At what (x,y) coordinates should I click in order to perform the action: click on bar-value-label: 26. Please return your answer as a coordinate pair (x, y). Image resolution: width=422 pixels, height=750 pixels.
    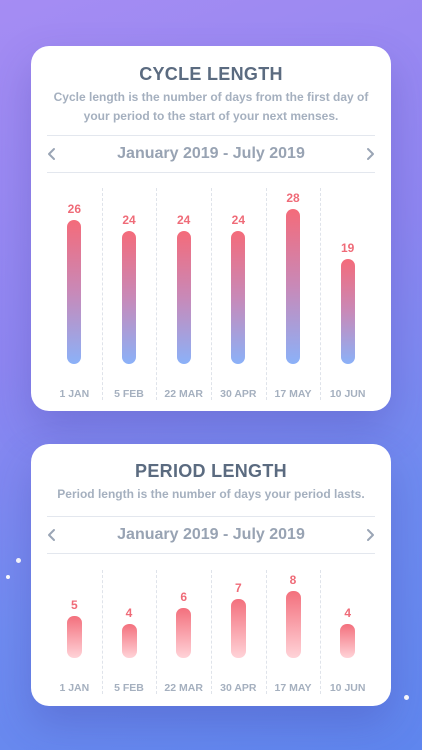
    Looking at the image, I should click on (74, 208).